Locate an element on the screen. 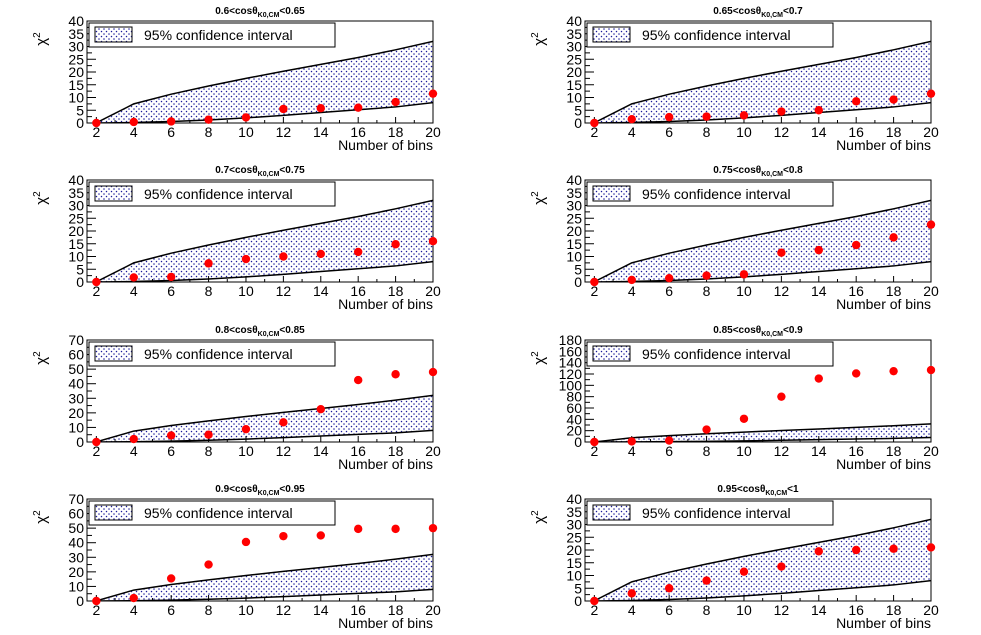  chart-title-tail: <0.7 is located at coordinates (793, 11).